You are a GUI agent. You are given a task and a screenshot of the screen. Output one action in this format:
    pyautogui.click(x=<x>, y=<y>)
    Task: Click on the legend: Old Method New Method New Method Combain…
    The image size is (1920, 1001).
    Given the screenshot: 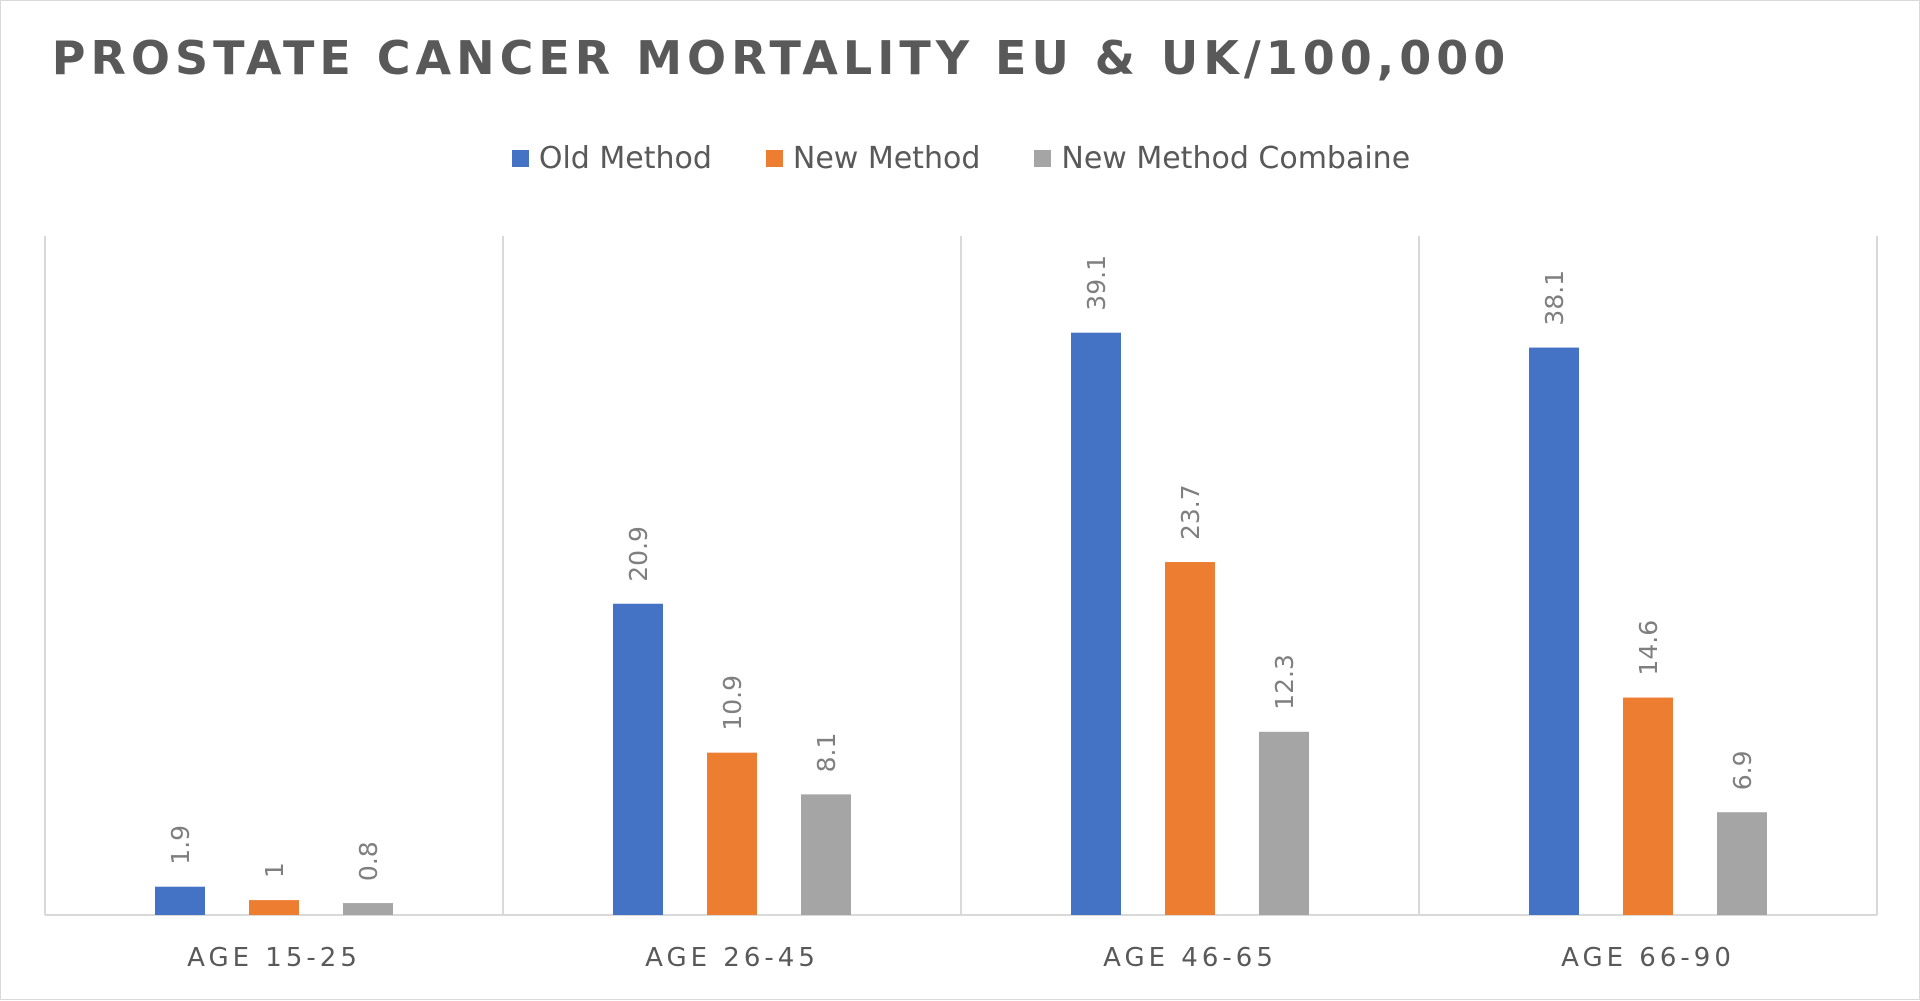 What is the action you would take?
    pyautogui.click(x=960, y=158)
    